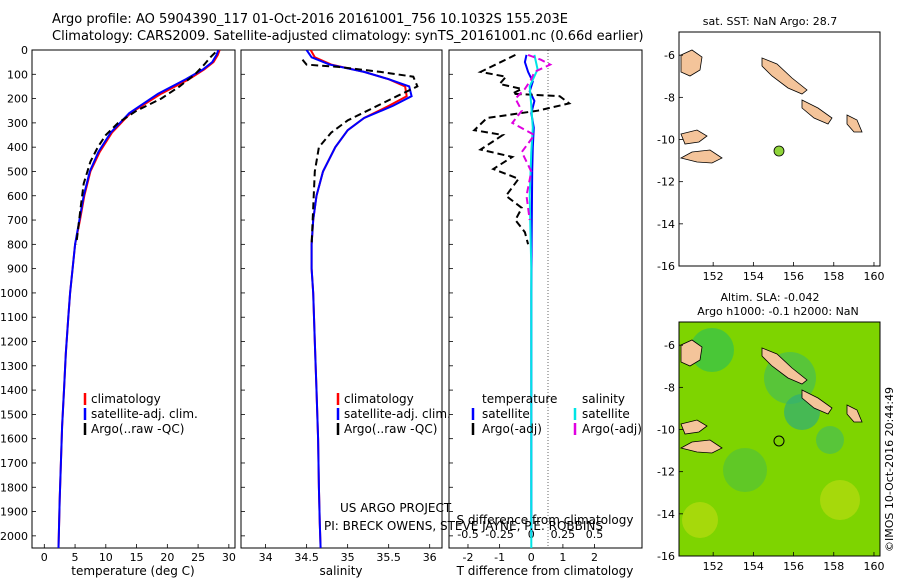 Image resolution: width=900 pixels, height=580 pixels. What do you see at coordinates (519, 399) in the screenshot?
I see `legend-temperature-head: temperature` at bounding box center [519, 399].